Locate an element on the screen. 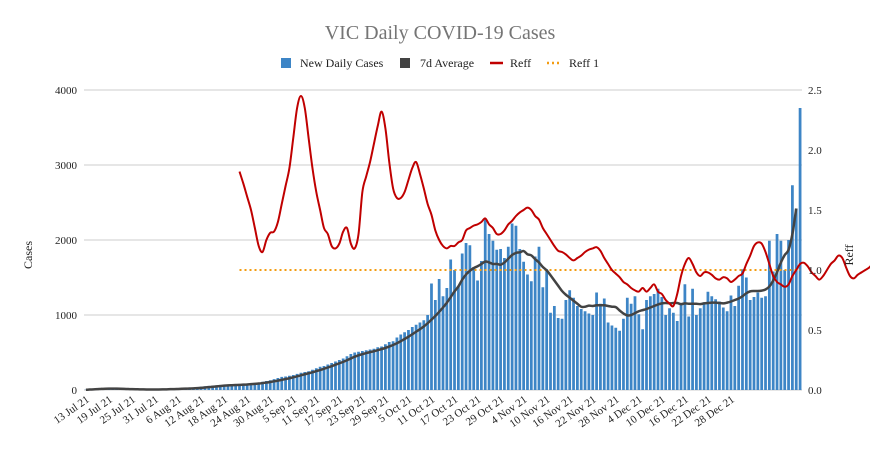 The height and width of the screenshot is (450, 870). y-tick-label: 1000 is located at coordinates (66, 316).